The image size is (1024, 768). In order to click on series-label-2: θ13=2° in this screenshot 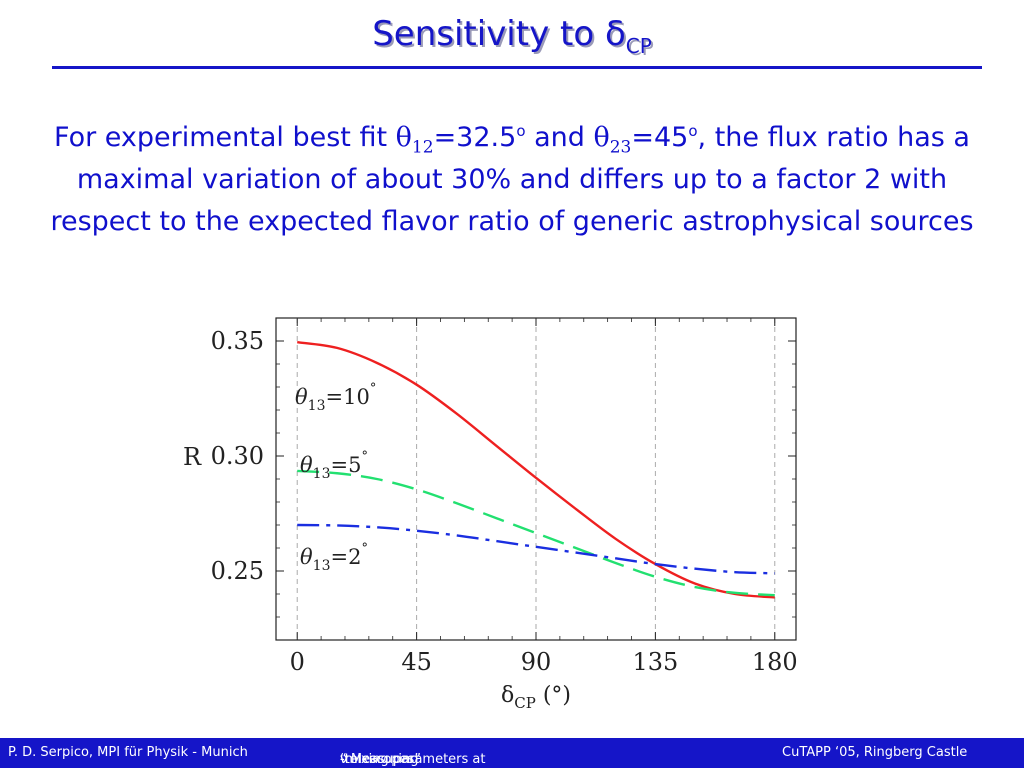, I will do `click(334, 557)`.